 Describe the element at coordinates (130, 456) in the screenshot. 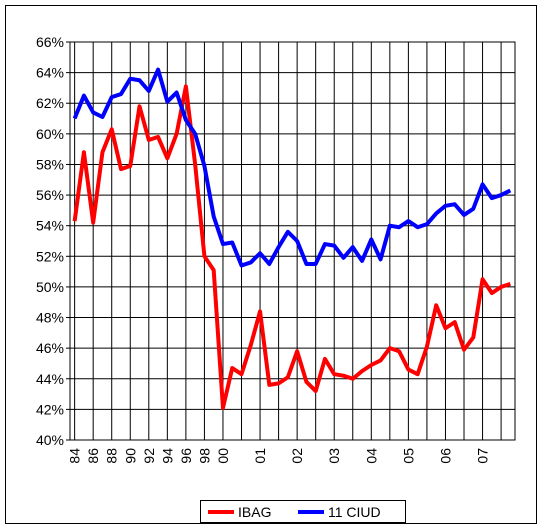

I see `x-tick-label: 90` at that location.